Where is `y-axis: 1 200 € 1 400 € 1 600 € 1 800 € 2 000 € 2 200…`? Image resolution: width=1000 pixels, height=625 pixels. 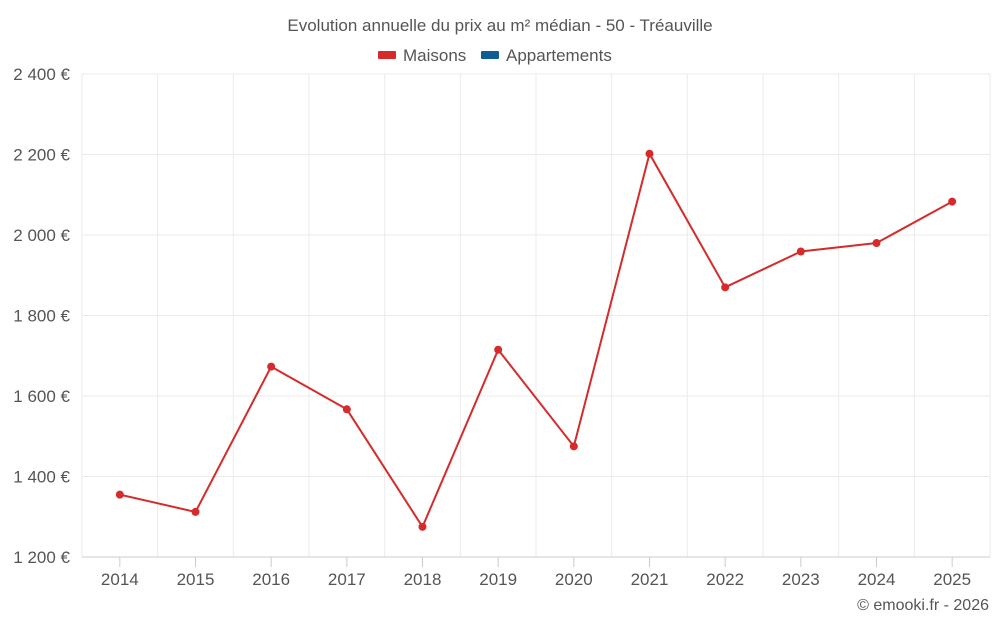
y-axis: 1 200 € 1 400 € 1 600 € 1 800 € 2 000 € 2 200… is located at coordinates (41, 316).